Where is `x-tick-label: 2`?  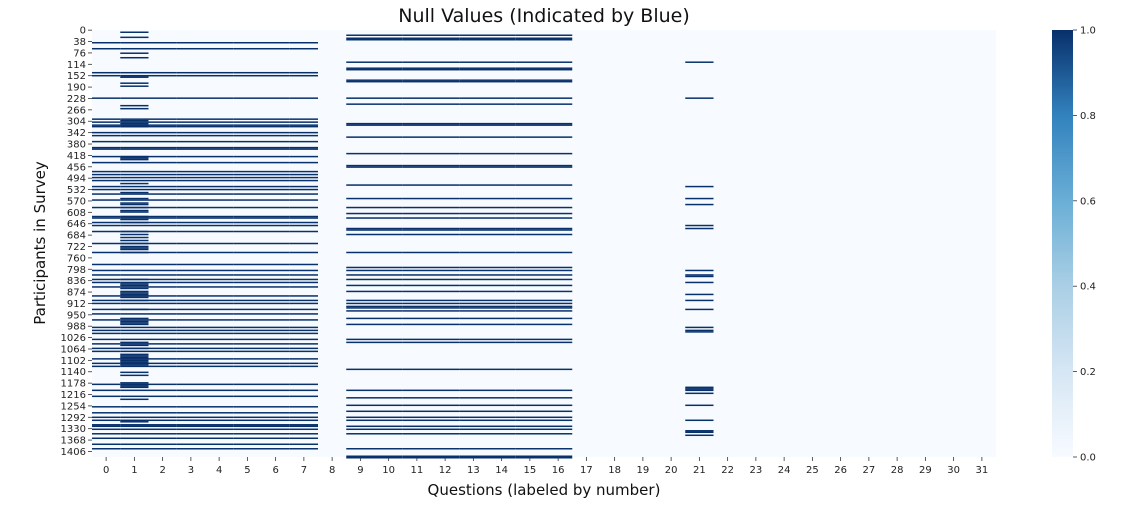
x-tick-label: 2 is located at coordinates (162, 470).